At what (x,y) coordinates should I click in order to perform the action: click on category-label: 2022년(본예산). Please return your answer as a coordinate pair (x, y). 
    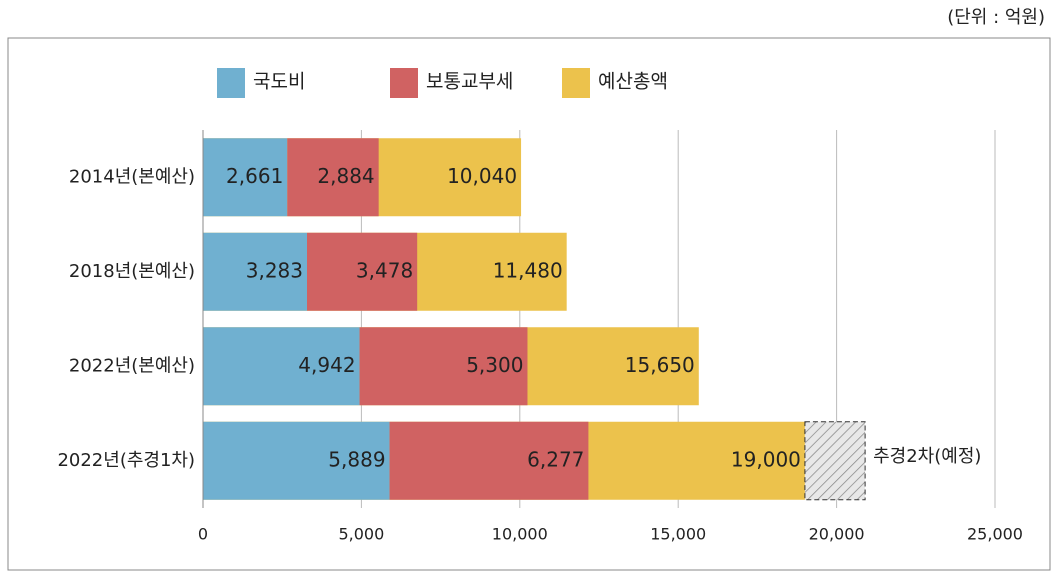
    Looking at the image, I should click on (132, 365).